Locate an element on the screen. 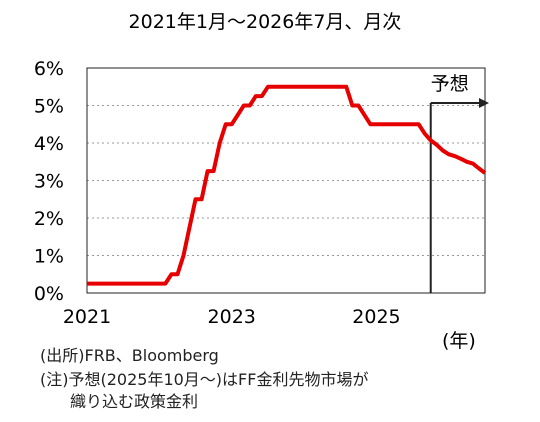 This screenshot has height=422, width=540. x-axis-unit-label: (年) is located at coordinates (459, 341).